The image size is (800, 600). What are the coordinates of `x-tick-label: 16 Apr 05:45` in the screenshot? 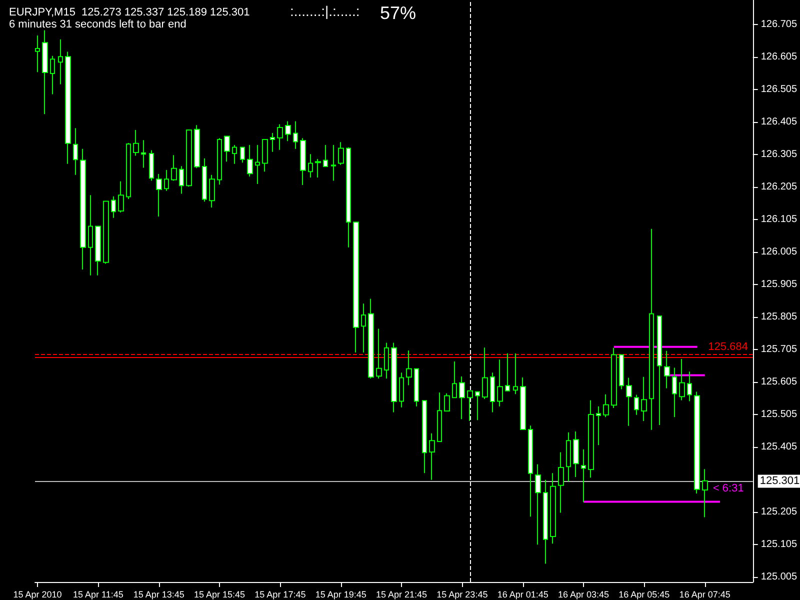 It's located at (644, 595).